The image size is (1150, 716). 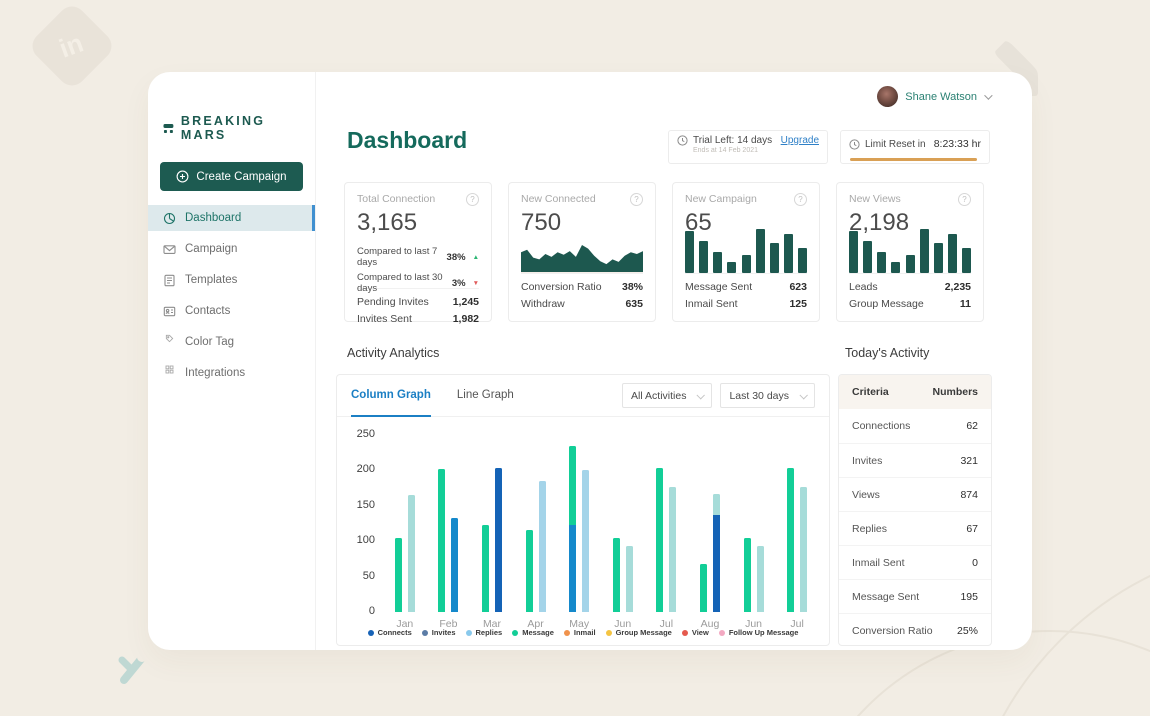 I want to click on sidebar-item-integrations: Integrations, so click(x=231, y=373).